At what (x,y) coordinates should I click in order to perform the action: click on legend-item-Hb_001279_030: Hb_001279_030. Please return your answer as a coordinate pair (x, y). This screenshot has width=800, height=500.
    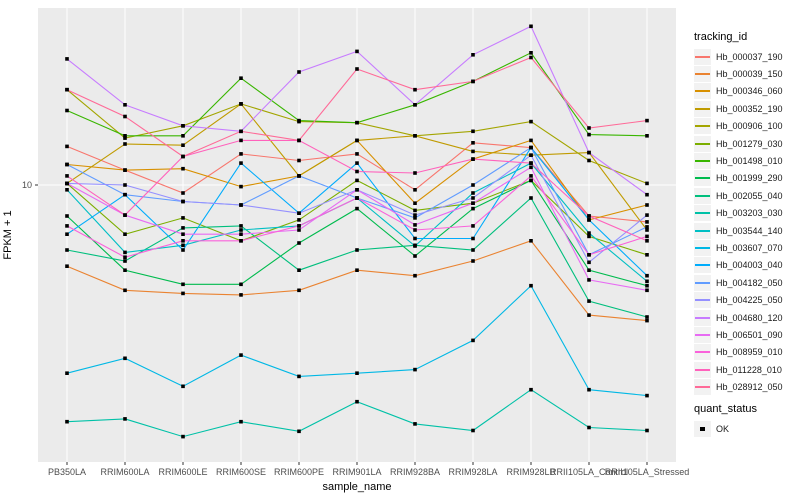
    Looking at the image, I should click on (738, 143).